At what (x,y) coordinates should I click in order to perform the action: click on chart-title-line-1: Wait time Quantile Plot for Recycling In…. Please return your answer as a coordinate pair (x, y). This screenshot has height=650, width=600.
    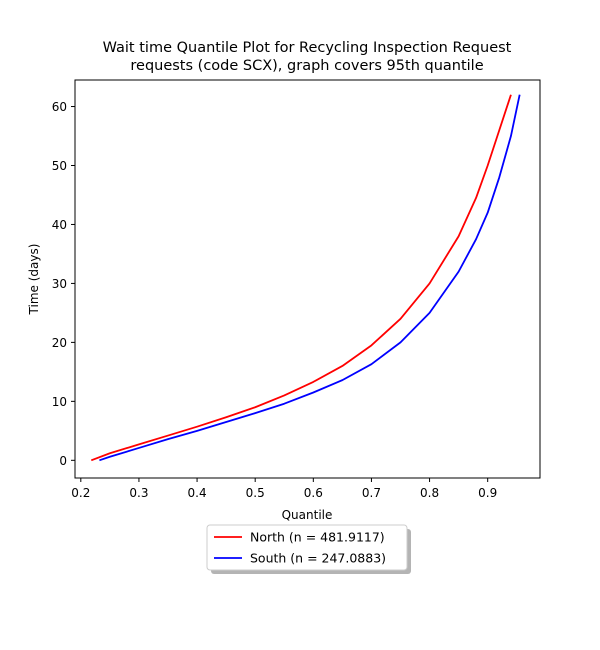
    Looking at the image, I should click on (307, 48).